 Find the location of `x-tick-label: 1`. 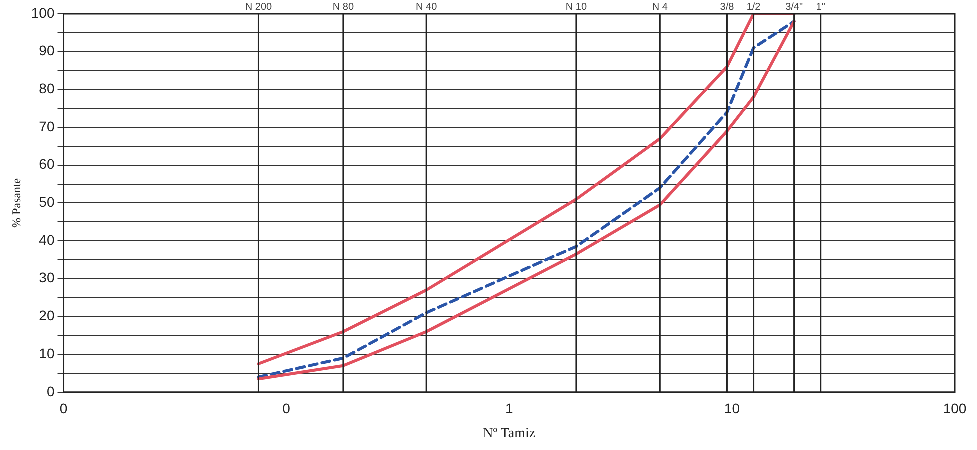

x-tick-label: 1 is located at coordinates (509, 408).